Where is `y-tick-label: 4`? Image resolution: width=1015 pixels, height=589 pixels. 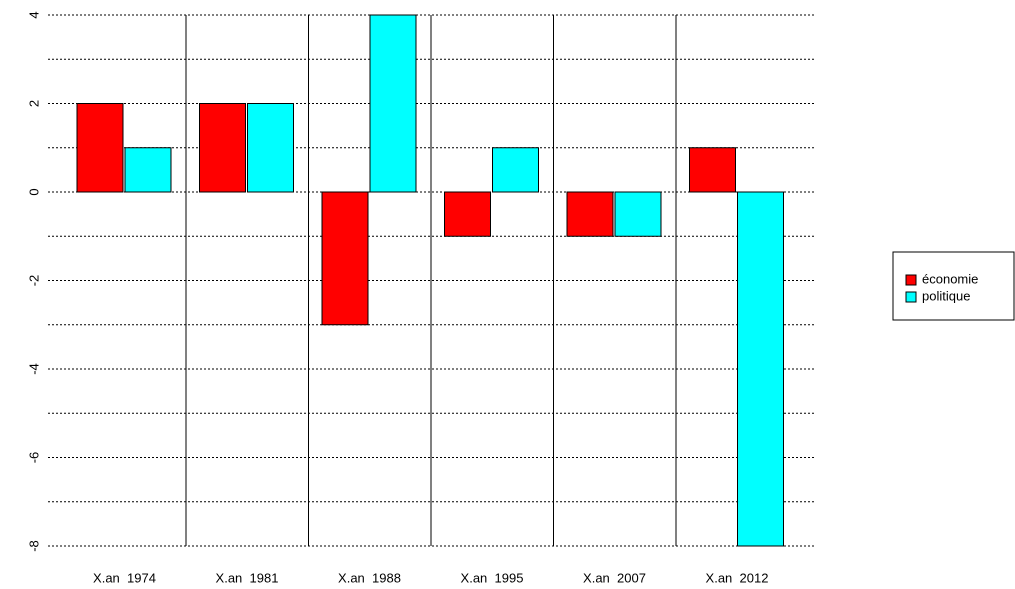
y-tick-label: 4 is located at coordinates (33, 14).